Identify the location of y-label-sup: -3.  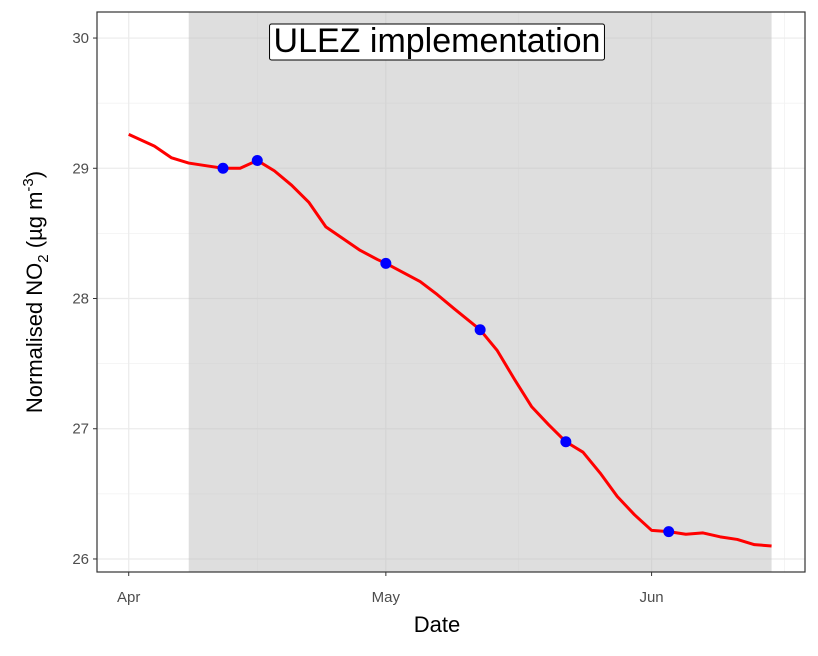
(28, 184).